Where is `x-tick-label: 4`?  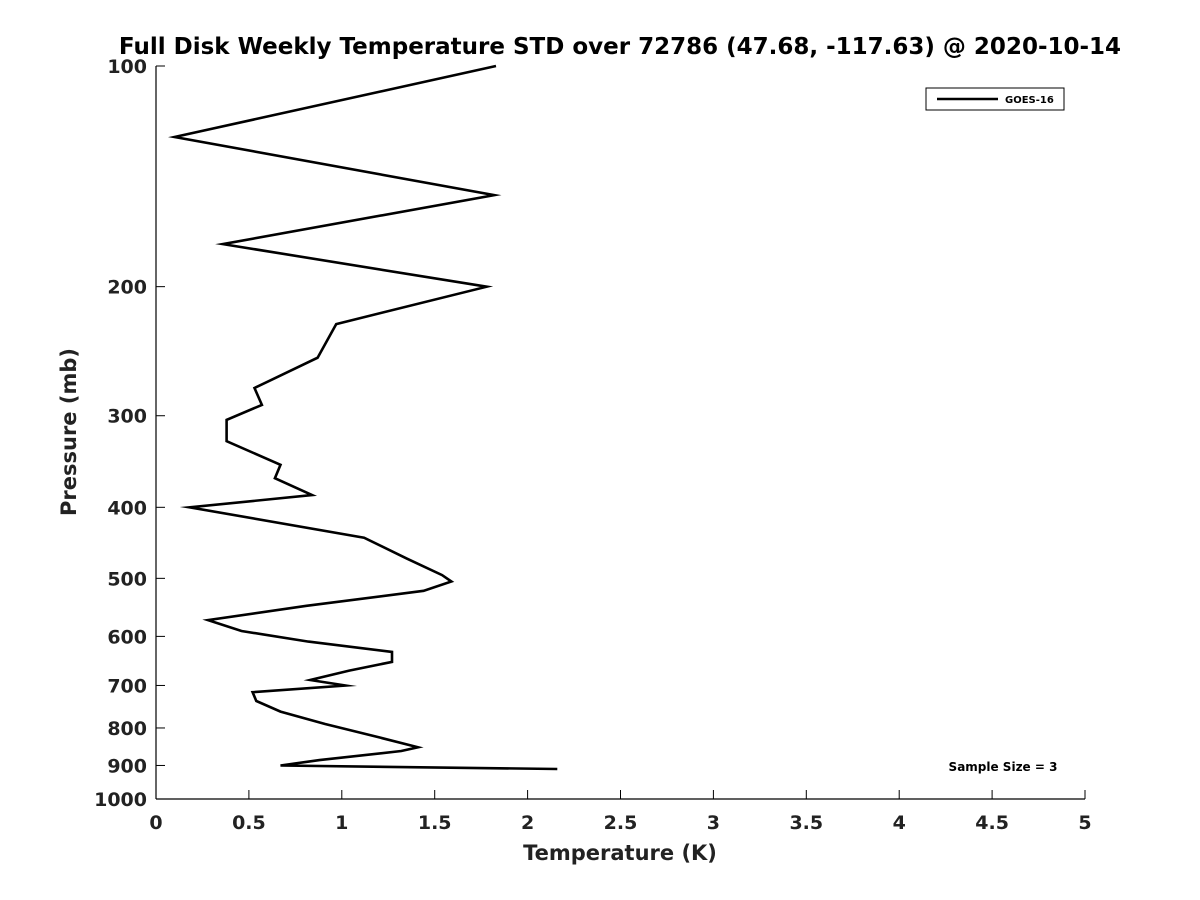
x-tick-label: 4 is located at coordinates (899, 823).